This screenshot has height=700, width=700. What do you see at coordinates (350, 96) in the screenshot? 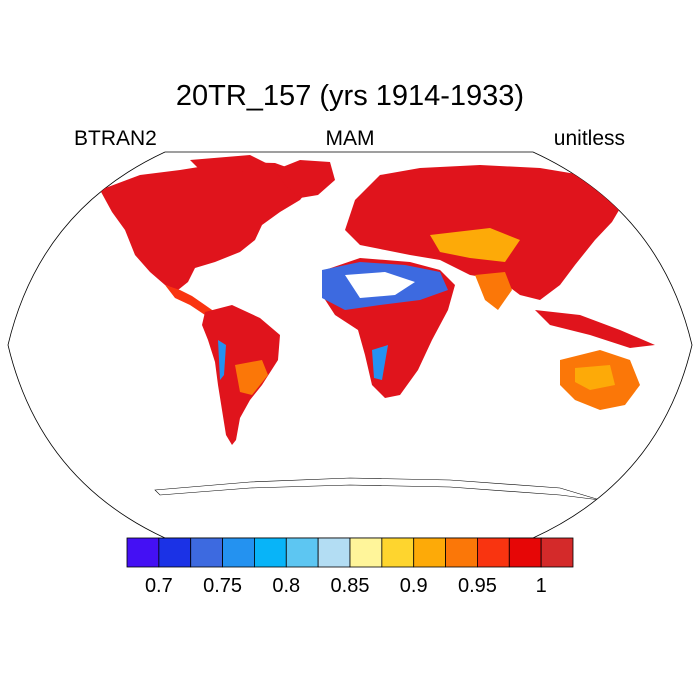
I see `map-title: 20TR_157 (yrs 1914-1933)` at bounding box center [350, 96].